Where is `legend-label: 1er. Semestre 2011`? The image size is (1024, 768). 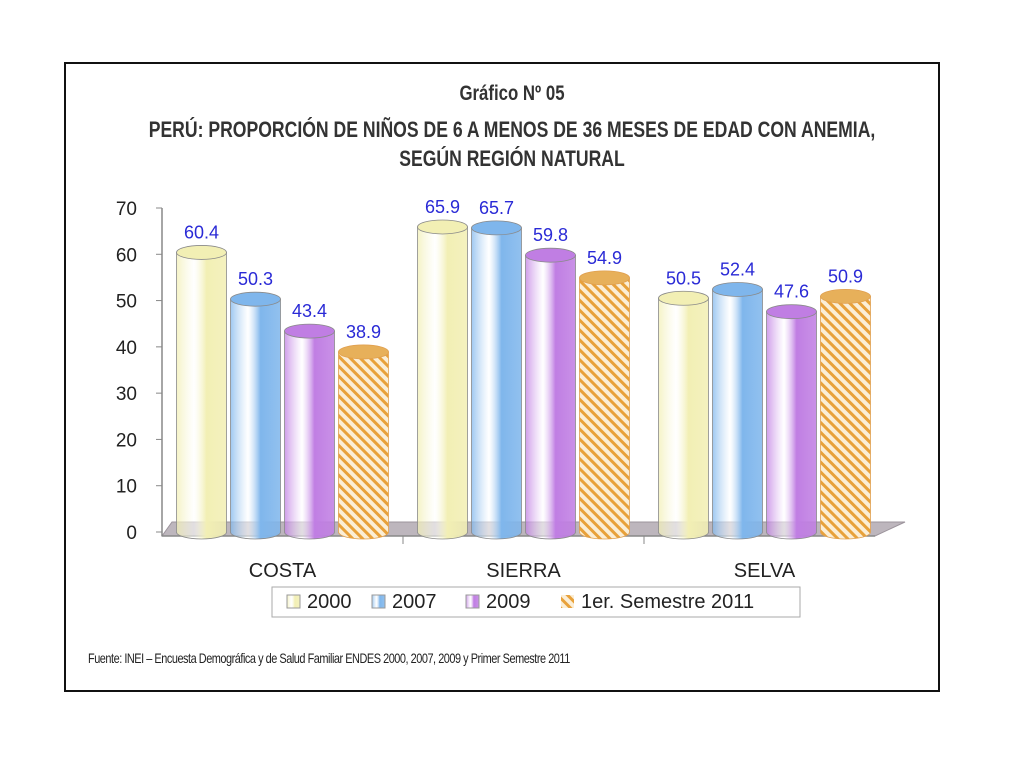 legend-label: 1er. Semestre 2011 is located at coordinates (667, 602).